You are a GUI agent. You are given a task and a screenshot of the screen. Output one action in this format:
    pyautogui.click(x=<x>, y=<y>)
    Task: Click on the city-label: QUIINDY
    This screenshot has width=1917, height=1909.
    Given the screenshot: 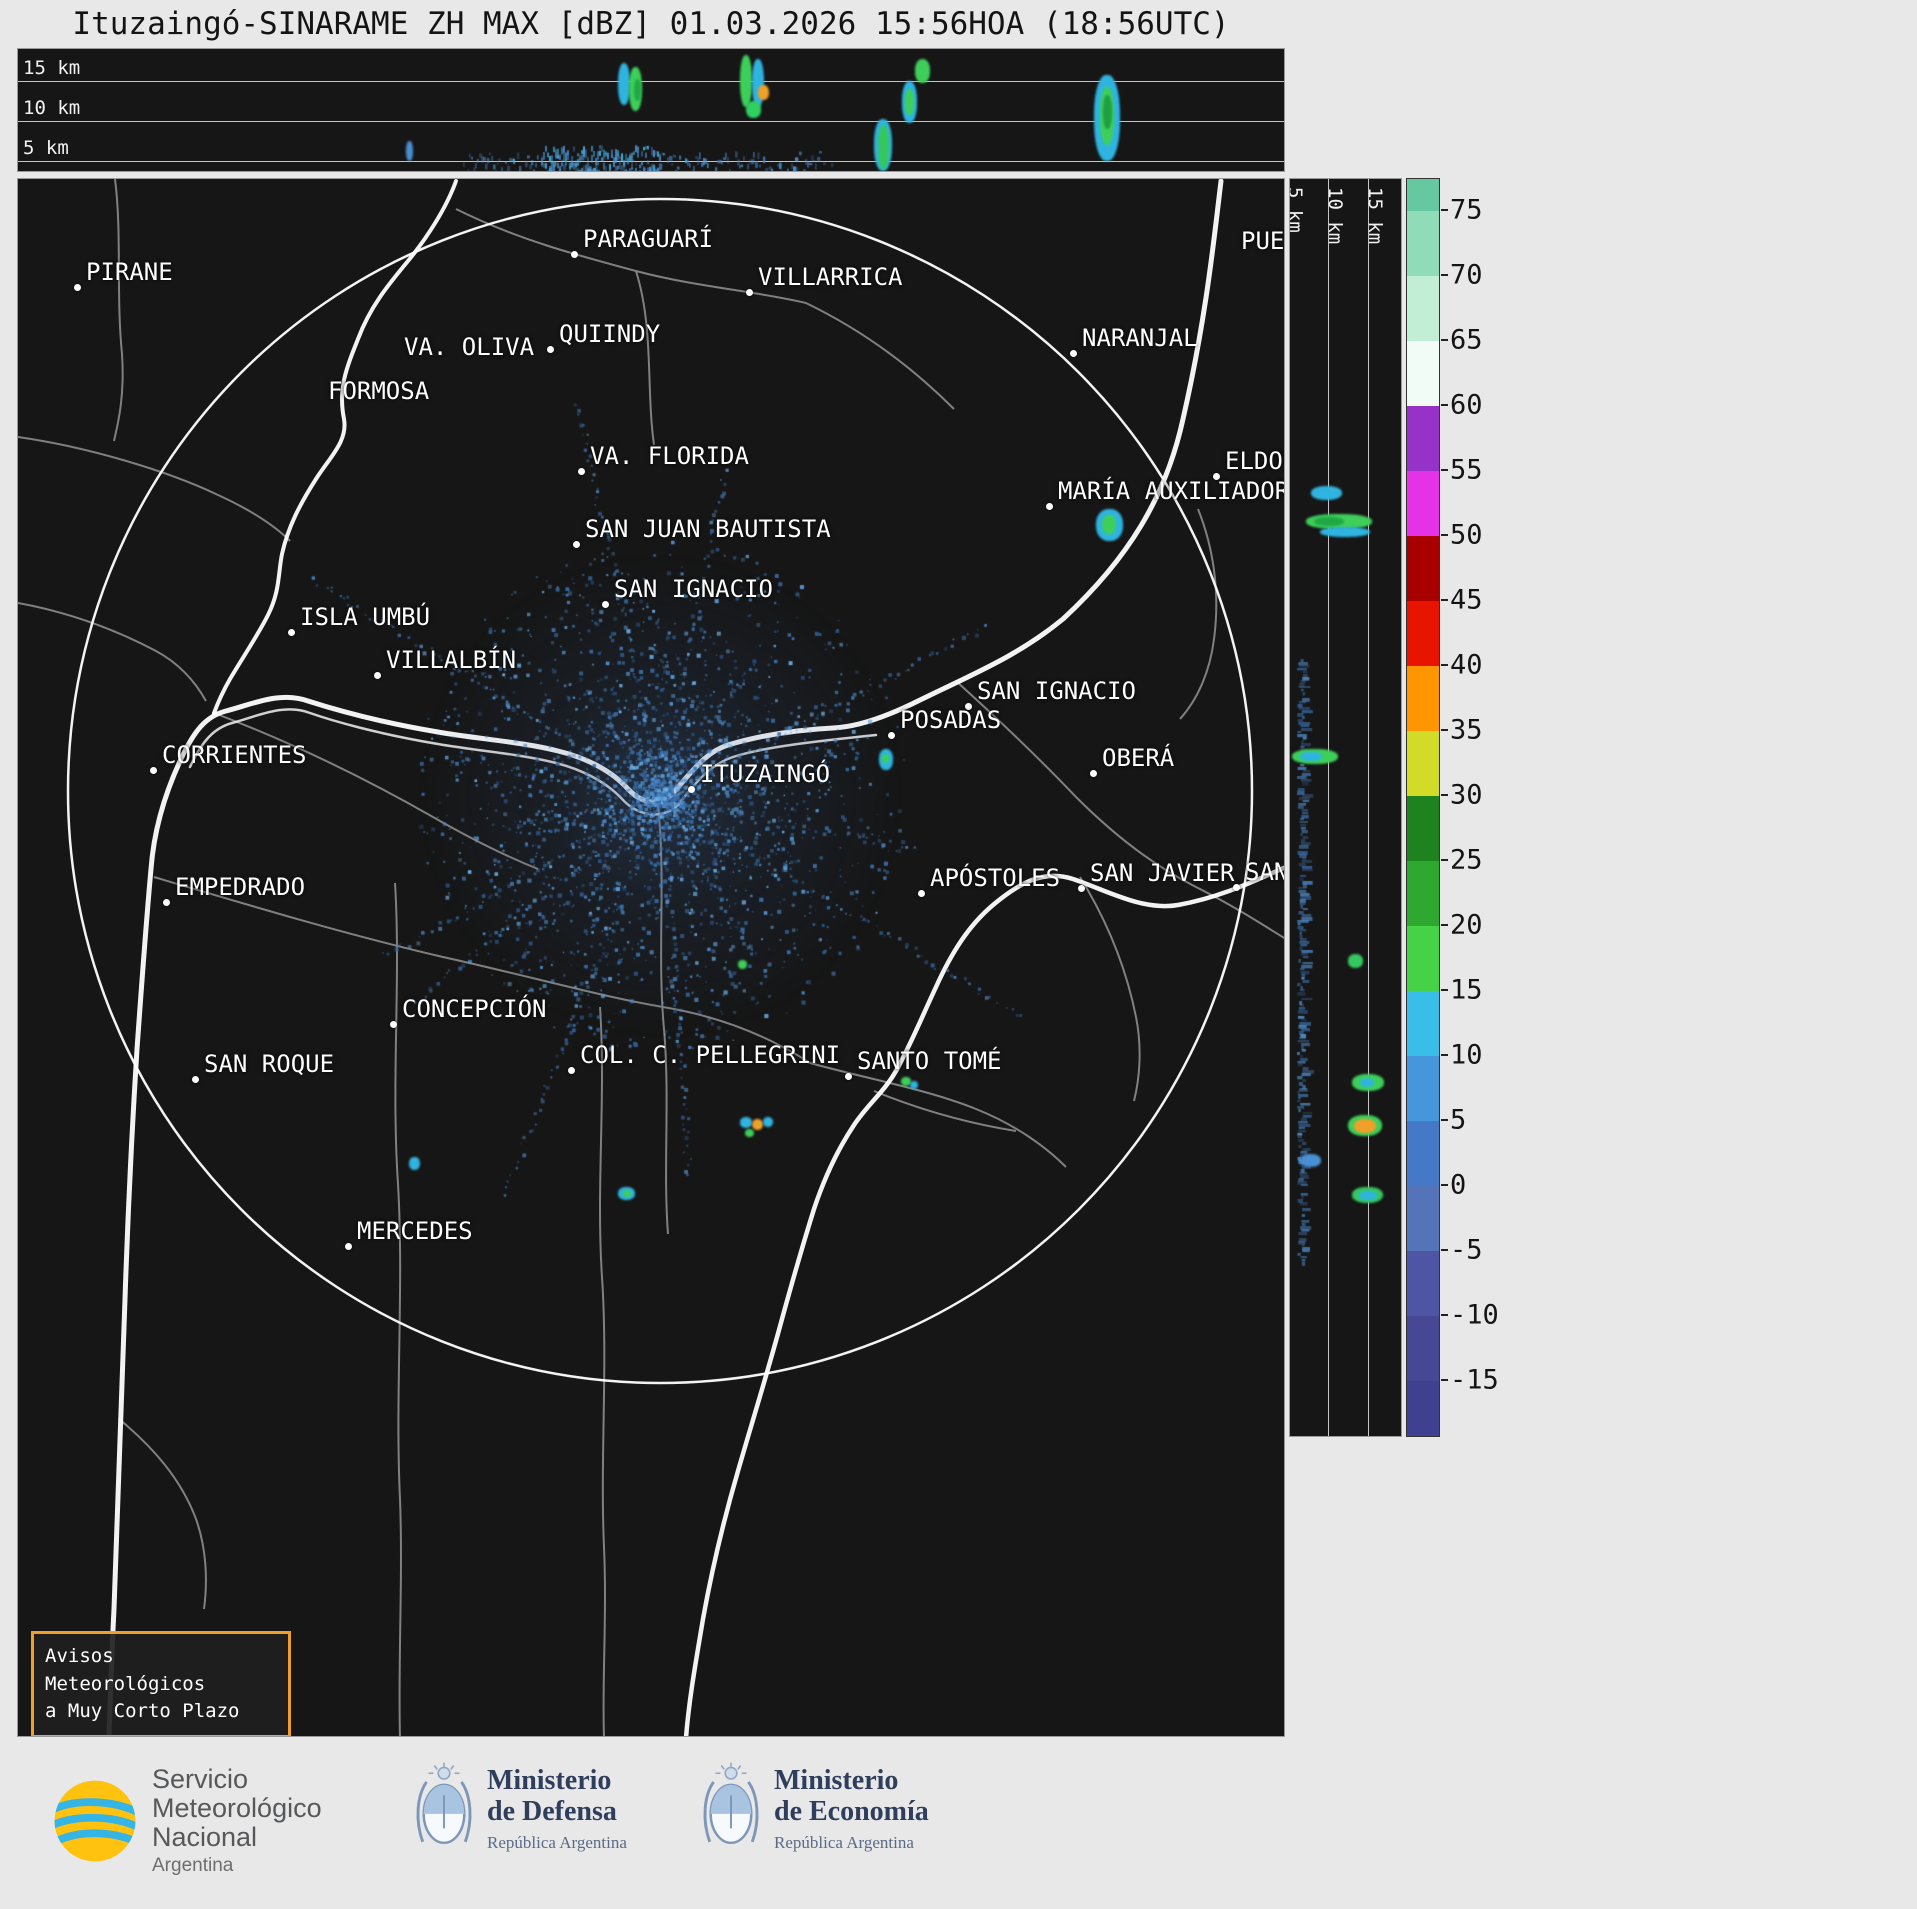 What is the action you would take?
    pyautogui.click(x=610, y=334)
    